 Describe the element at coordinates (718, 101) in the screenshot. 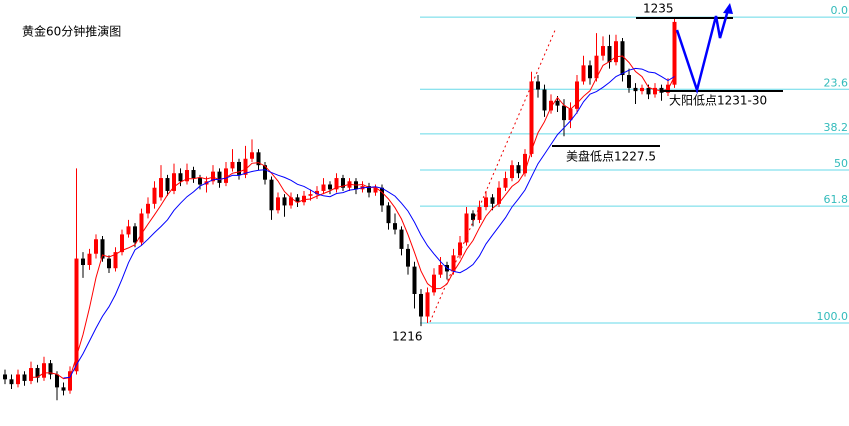

I see `note: 大阳低点1231-30` at that location.